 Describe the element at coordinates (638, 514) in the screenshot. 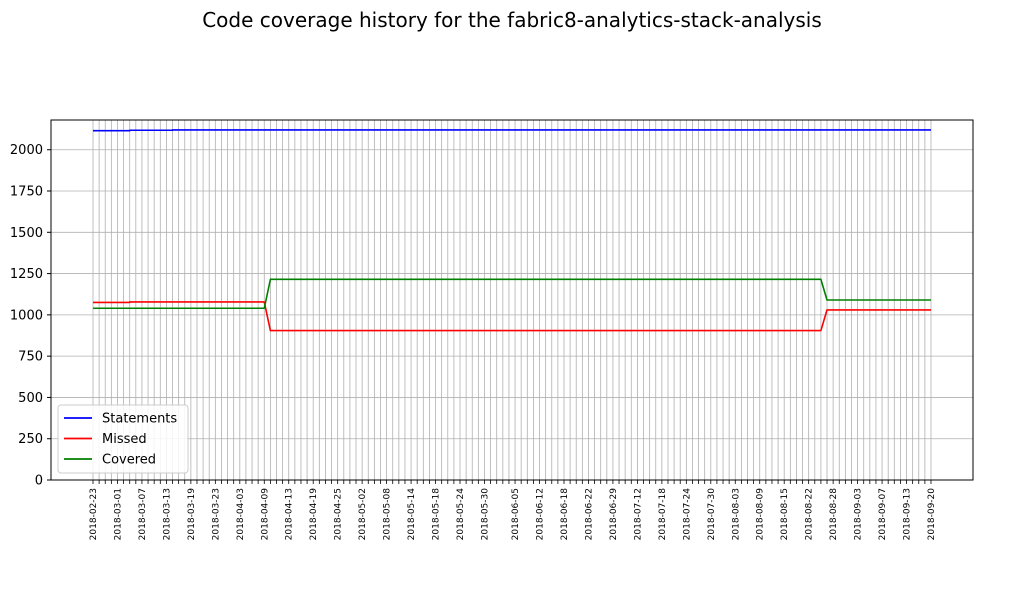

I see `x-tick-label: 2018-07-12` at that location.